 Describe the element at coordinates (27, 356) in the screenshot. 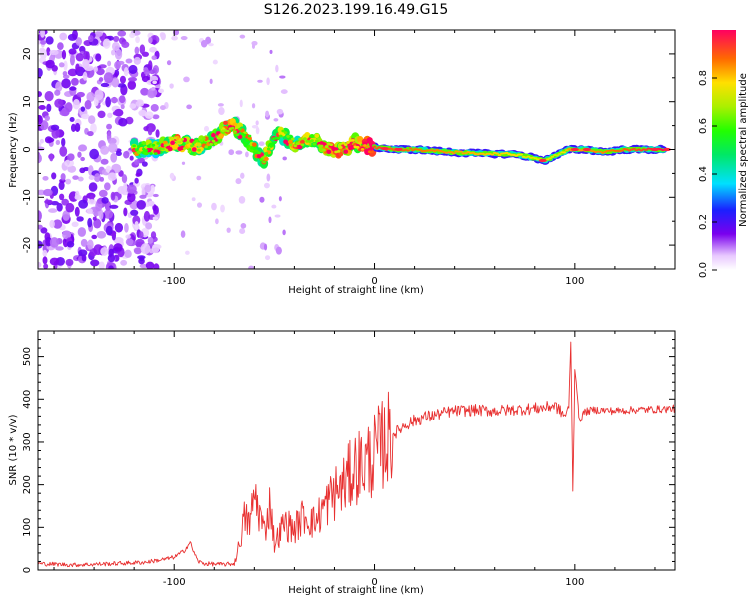

I see `y-tick-label: 500` at that location.